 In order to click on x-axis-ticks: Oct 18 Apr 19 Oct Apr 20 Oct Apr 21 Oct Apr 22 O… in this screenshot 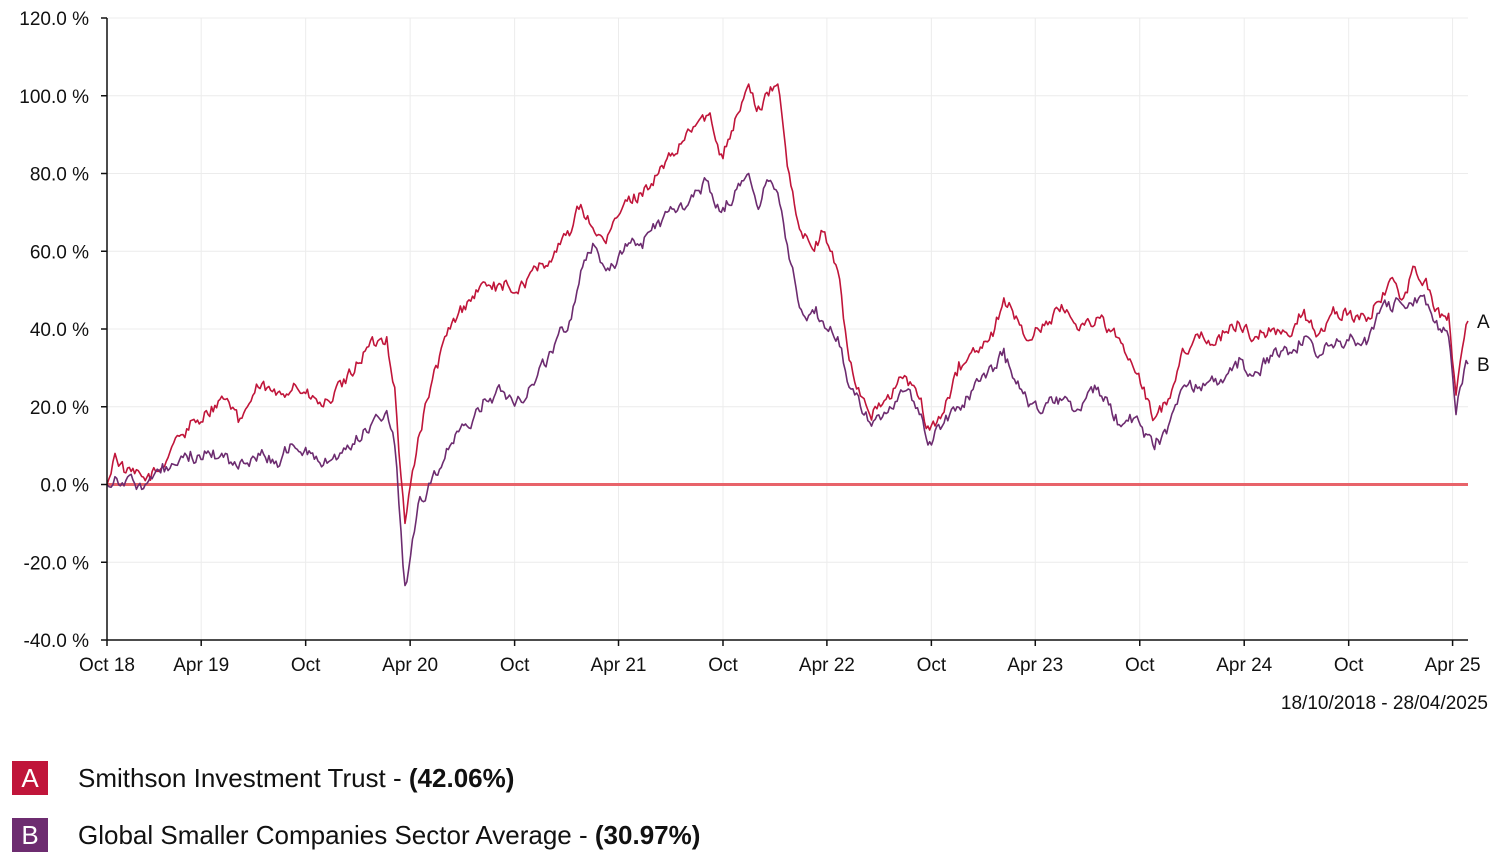, I will do `click(780, 658)`.